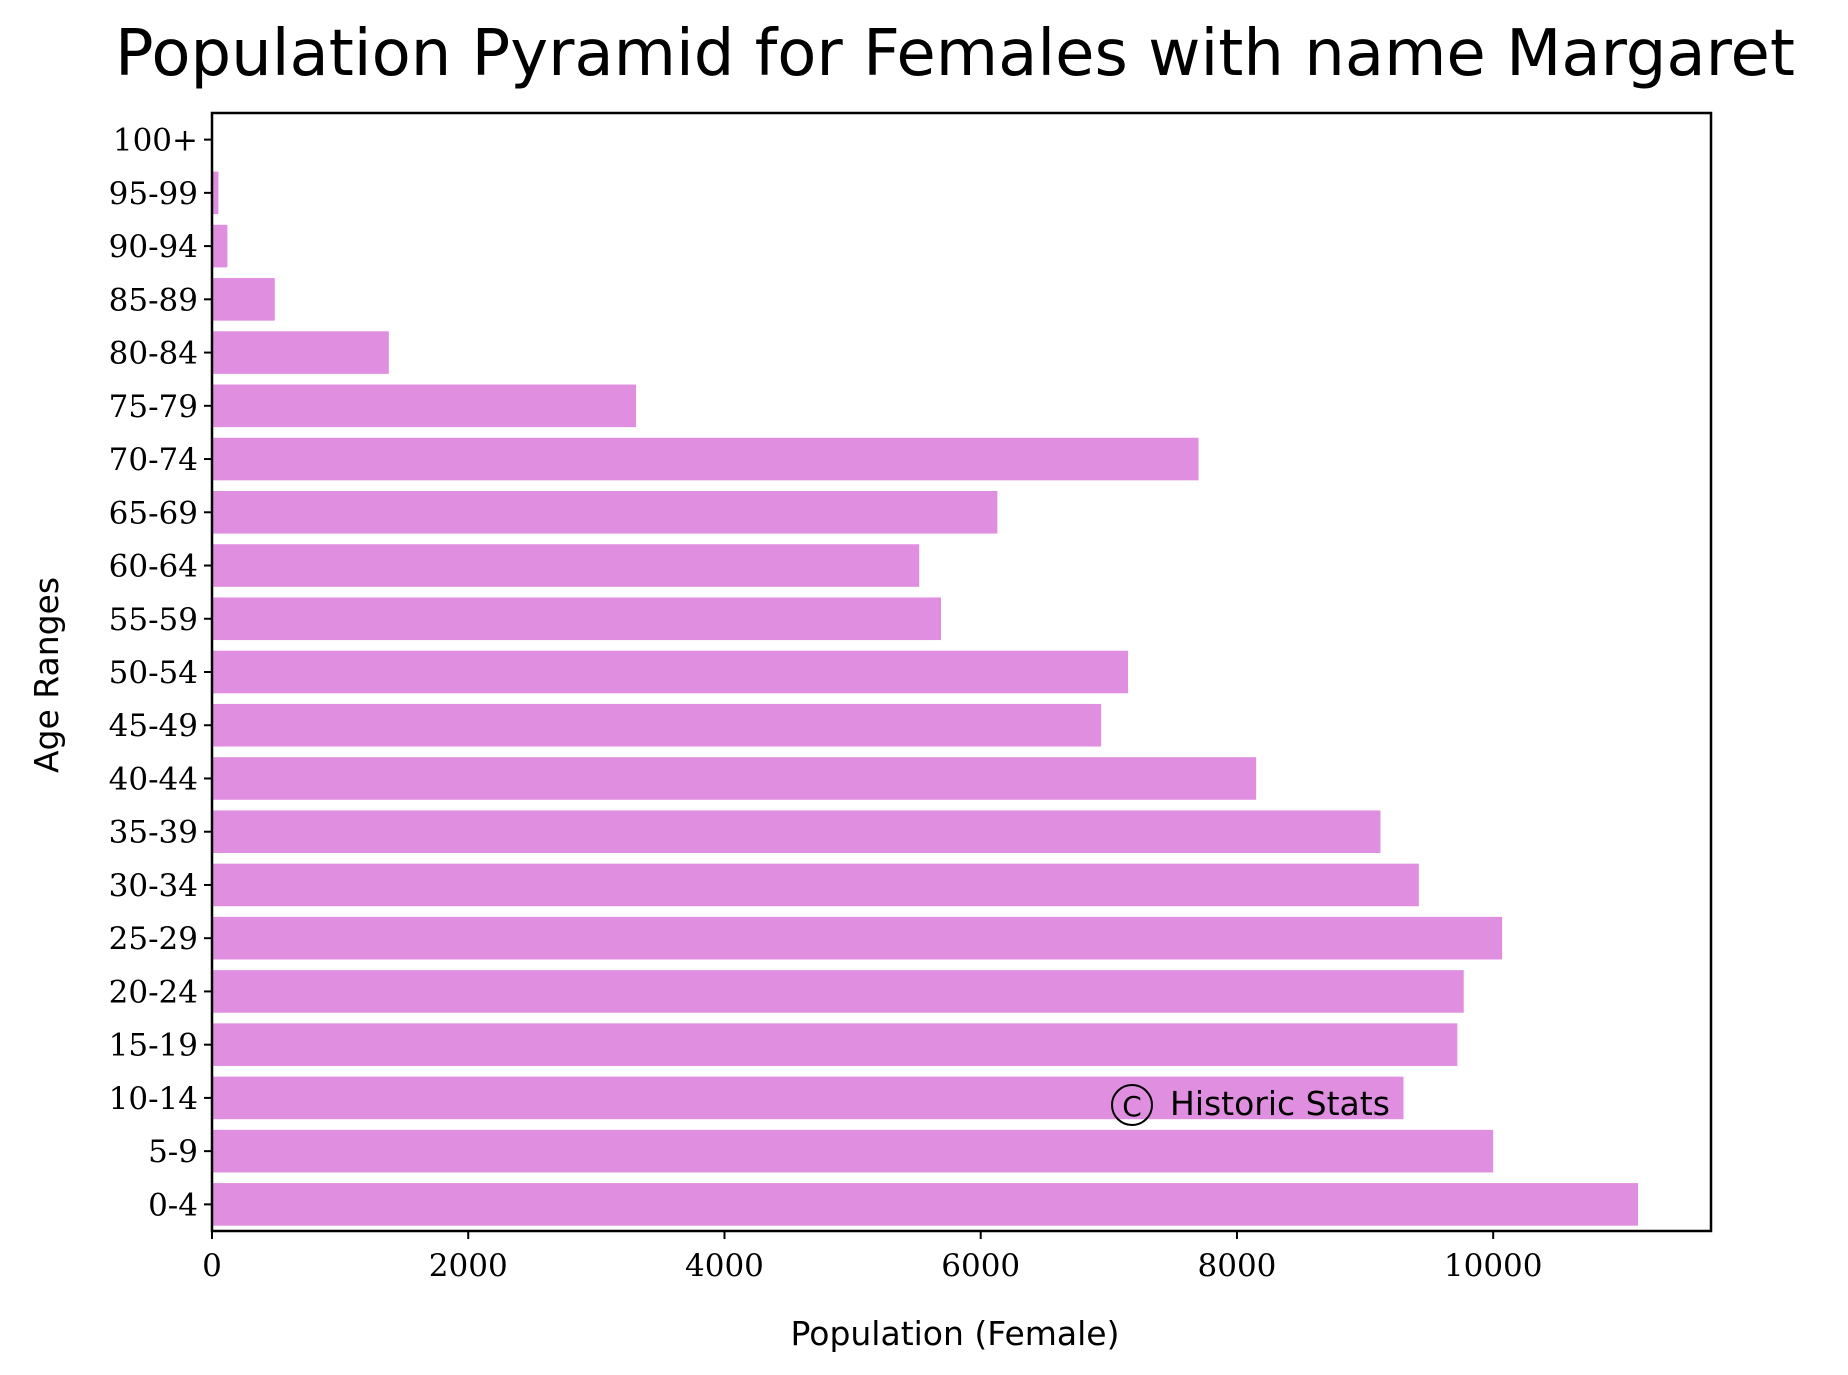 This screenshot has width=1848, height=1375. Describe the element at coordinates (153, 939) in the screenshot. I see `y-tick-label: 25-29` at that location.